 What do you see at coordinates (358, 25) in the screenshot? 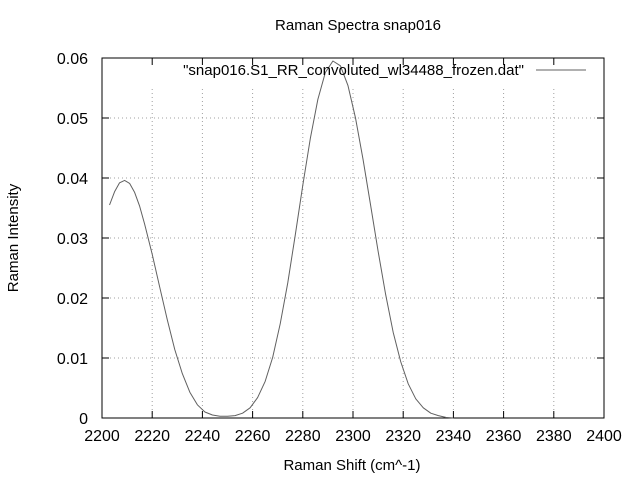
I see `chart-title: Raman Spectra snap016` at bounding box center [358, 25].